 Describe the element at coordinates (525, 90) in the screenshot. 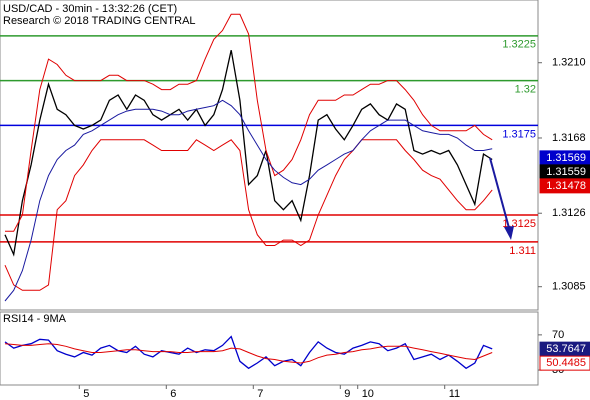

I see `level-label: 1.32` at that location.